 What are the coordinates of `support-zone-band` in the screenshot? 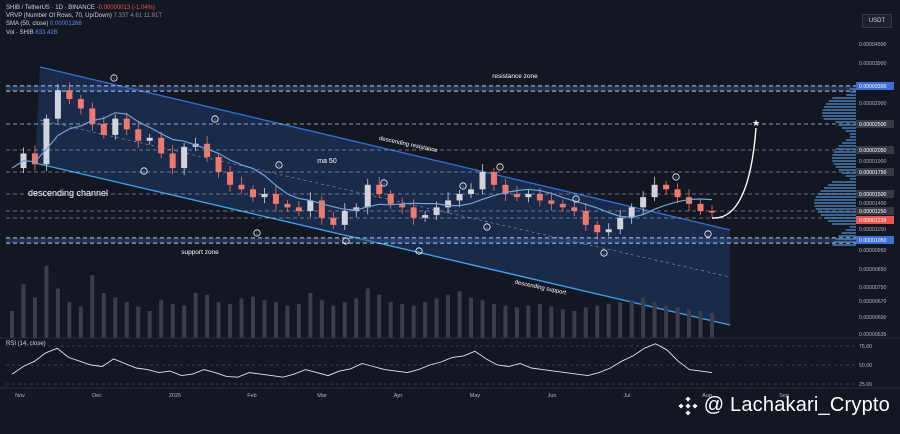 It's located at (431, 240).